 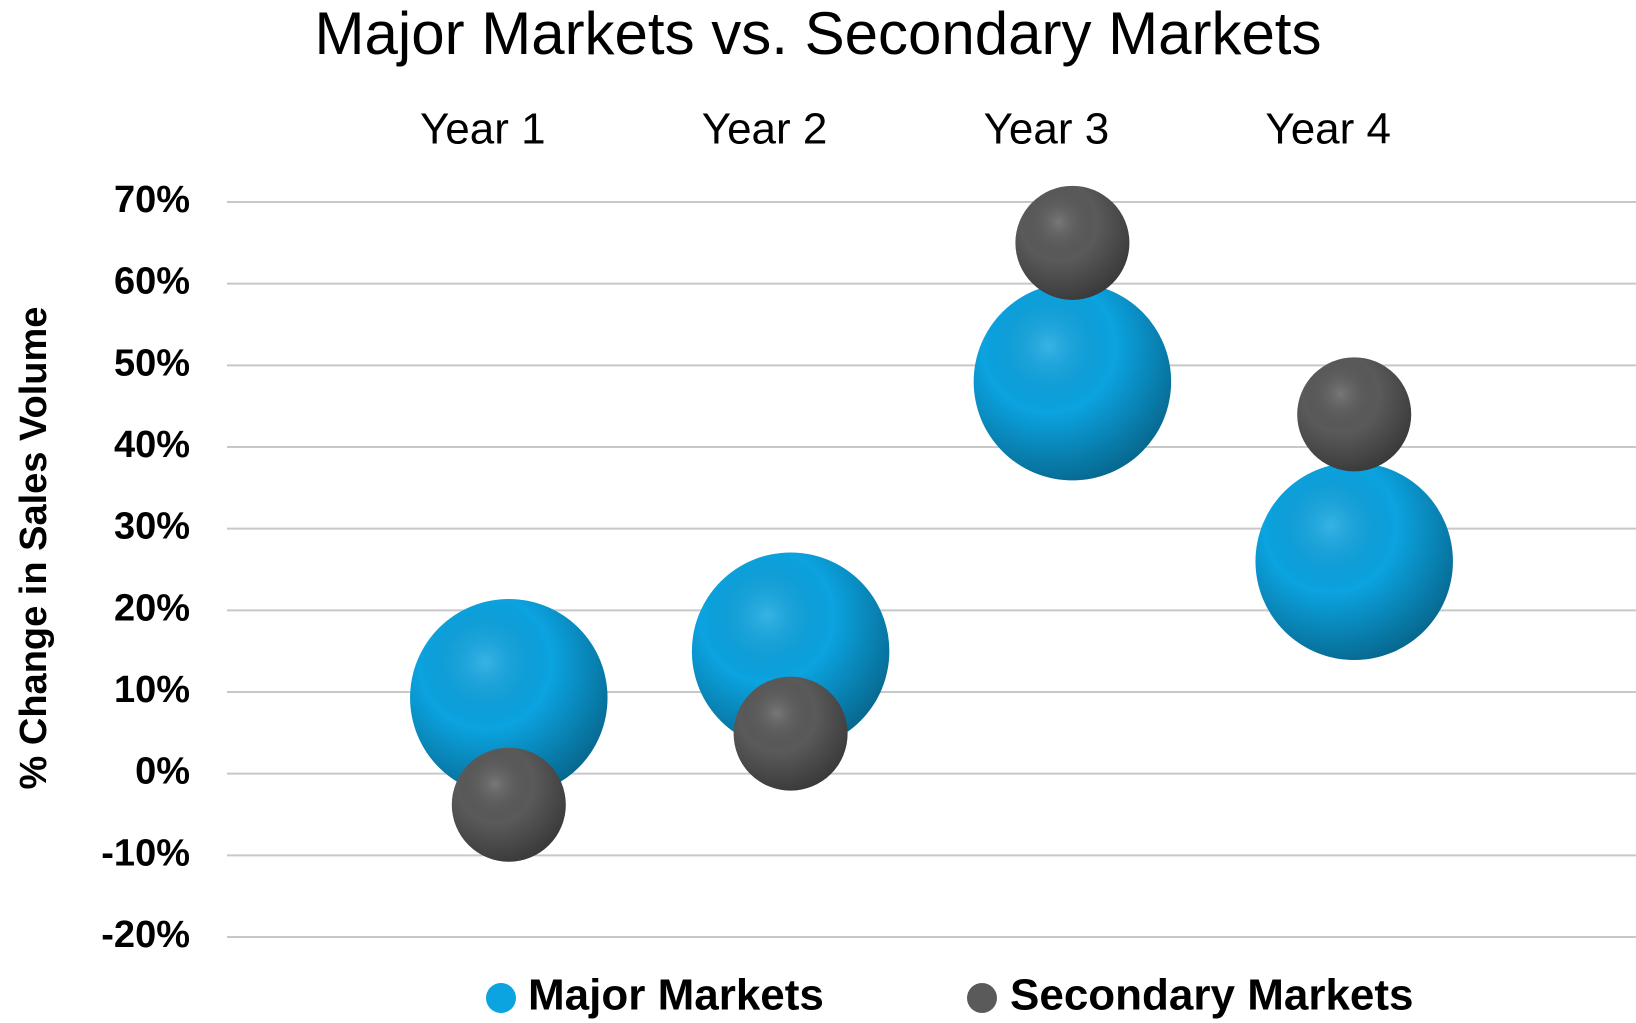 What do you see at coordinates (145, 935) in the screenshot?
I see `y-tick-label: -20%` at bounding box center [145, 935].